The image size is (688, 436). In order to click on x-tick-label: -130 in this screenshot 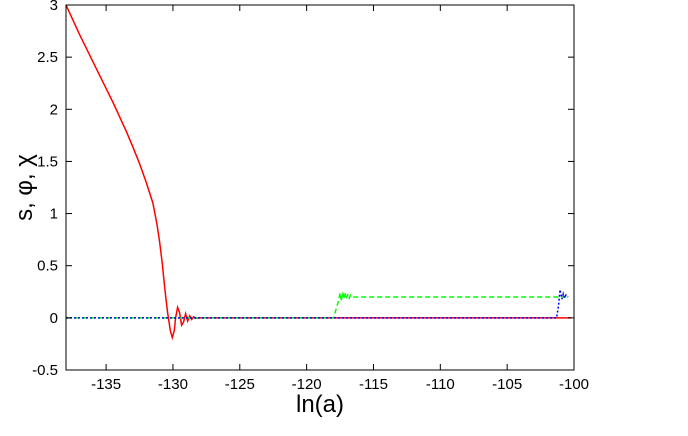, I will do `click(173, 384)`.